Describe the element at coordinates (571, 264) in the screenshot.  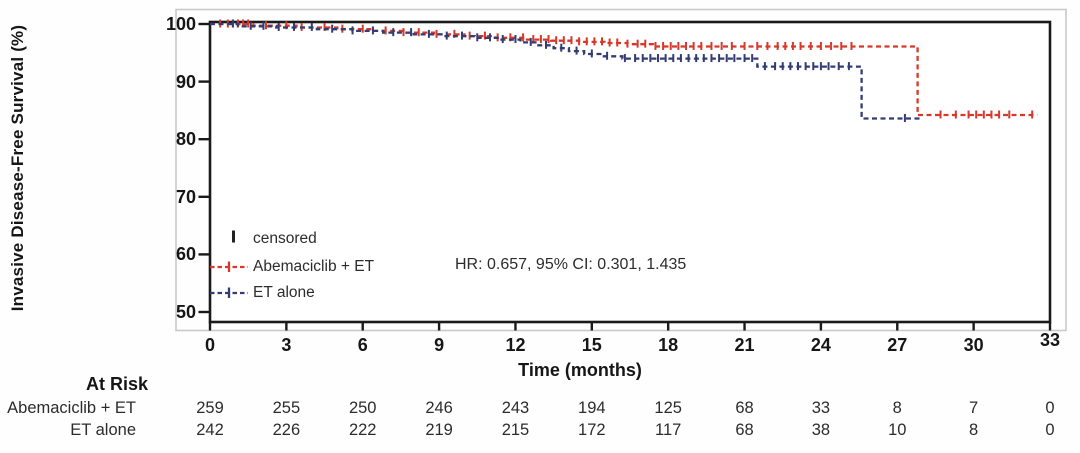
I see `hazard-ratio-annotation: HR: 0.657, 95% CI: 0.301, 1.435` at that location.